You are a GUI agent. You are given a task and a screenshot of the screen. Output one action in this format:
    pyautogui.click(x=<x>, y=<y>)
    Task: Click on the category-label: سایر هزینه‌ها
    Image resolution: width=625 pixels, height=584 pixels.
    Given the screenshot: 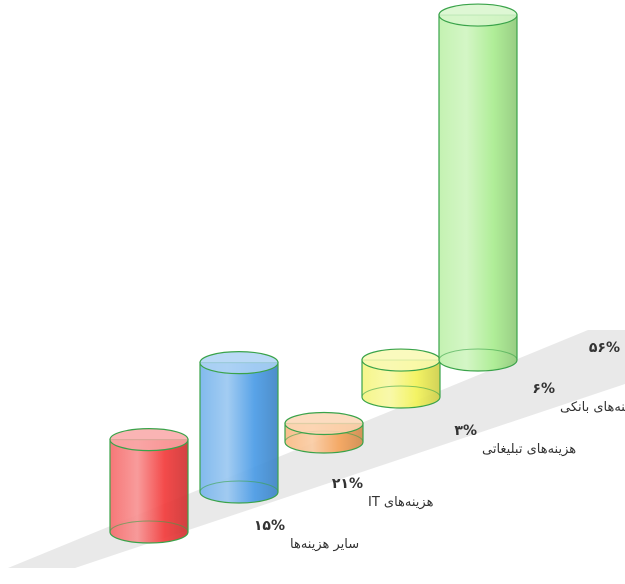 What is the action you would take?
    pyautogui.click(x=324, y=544)
    